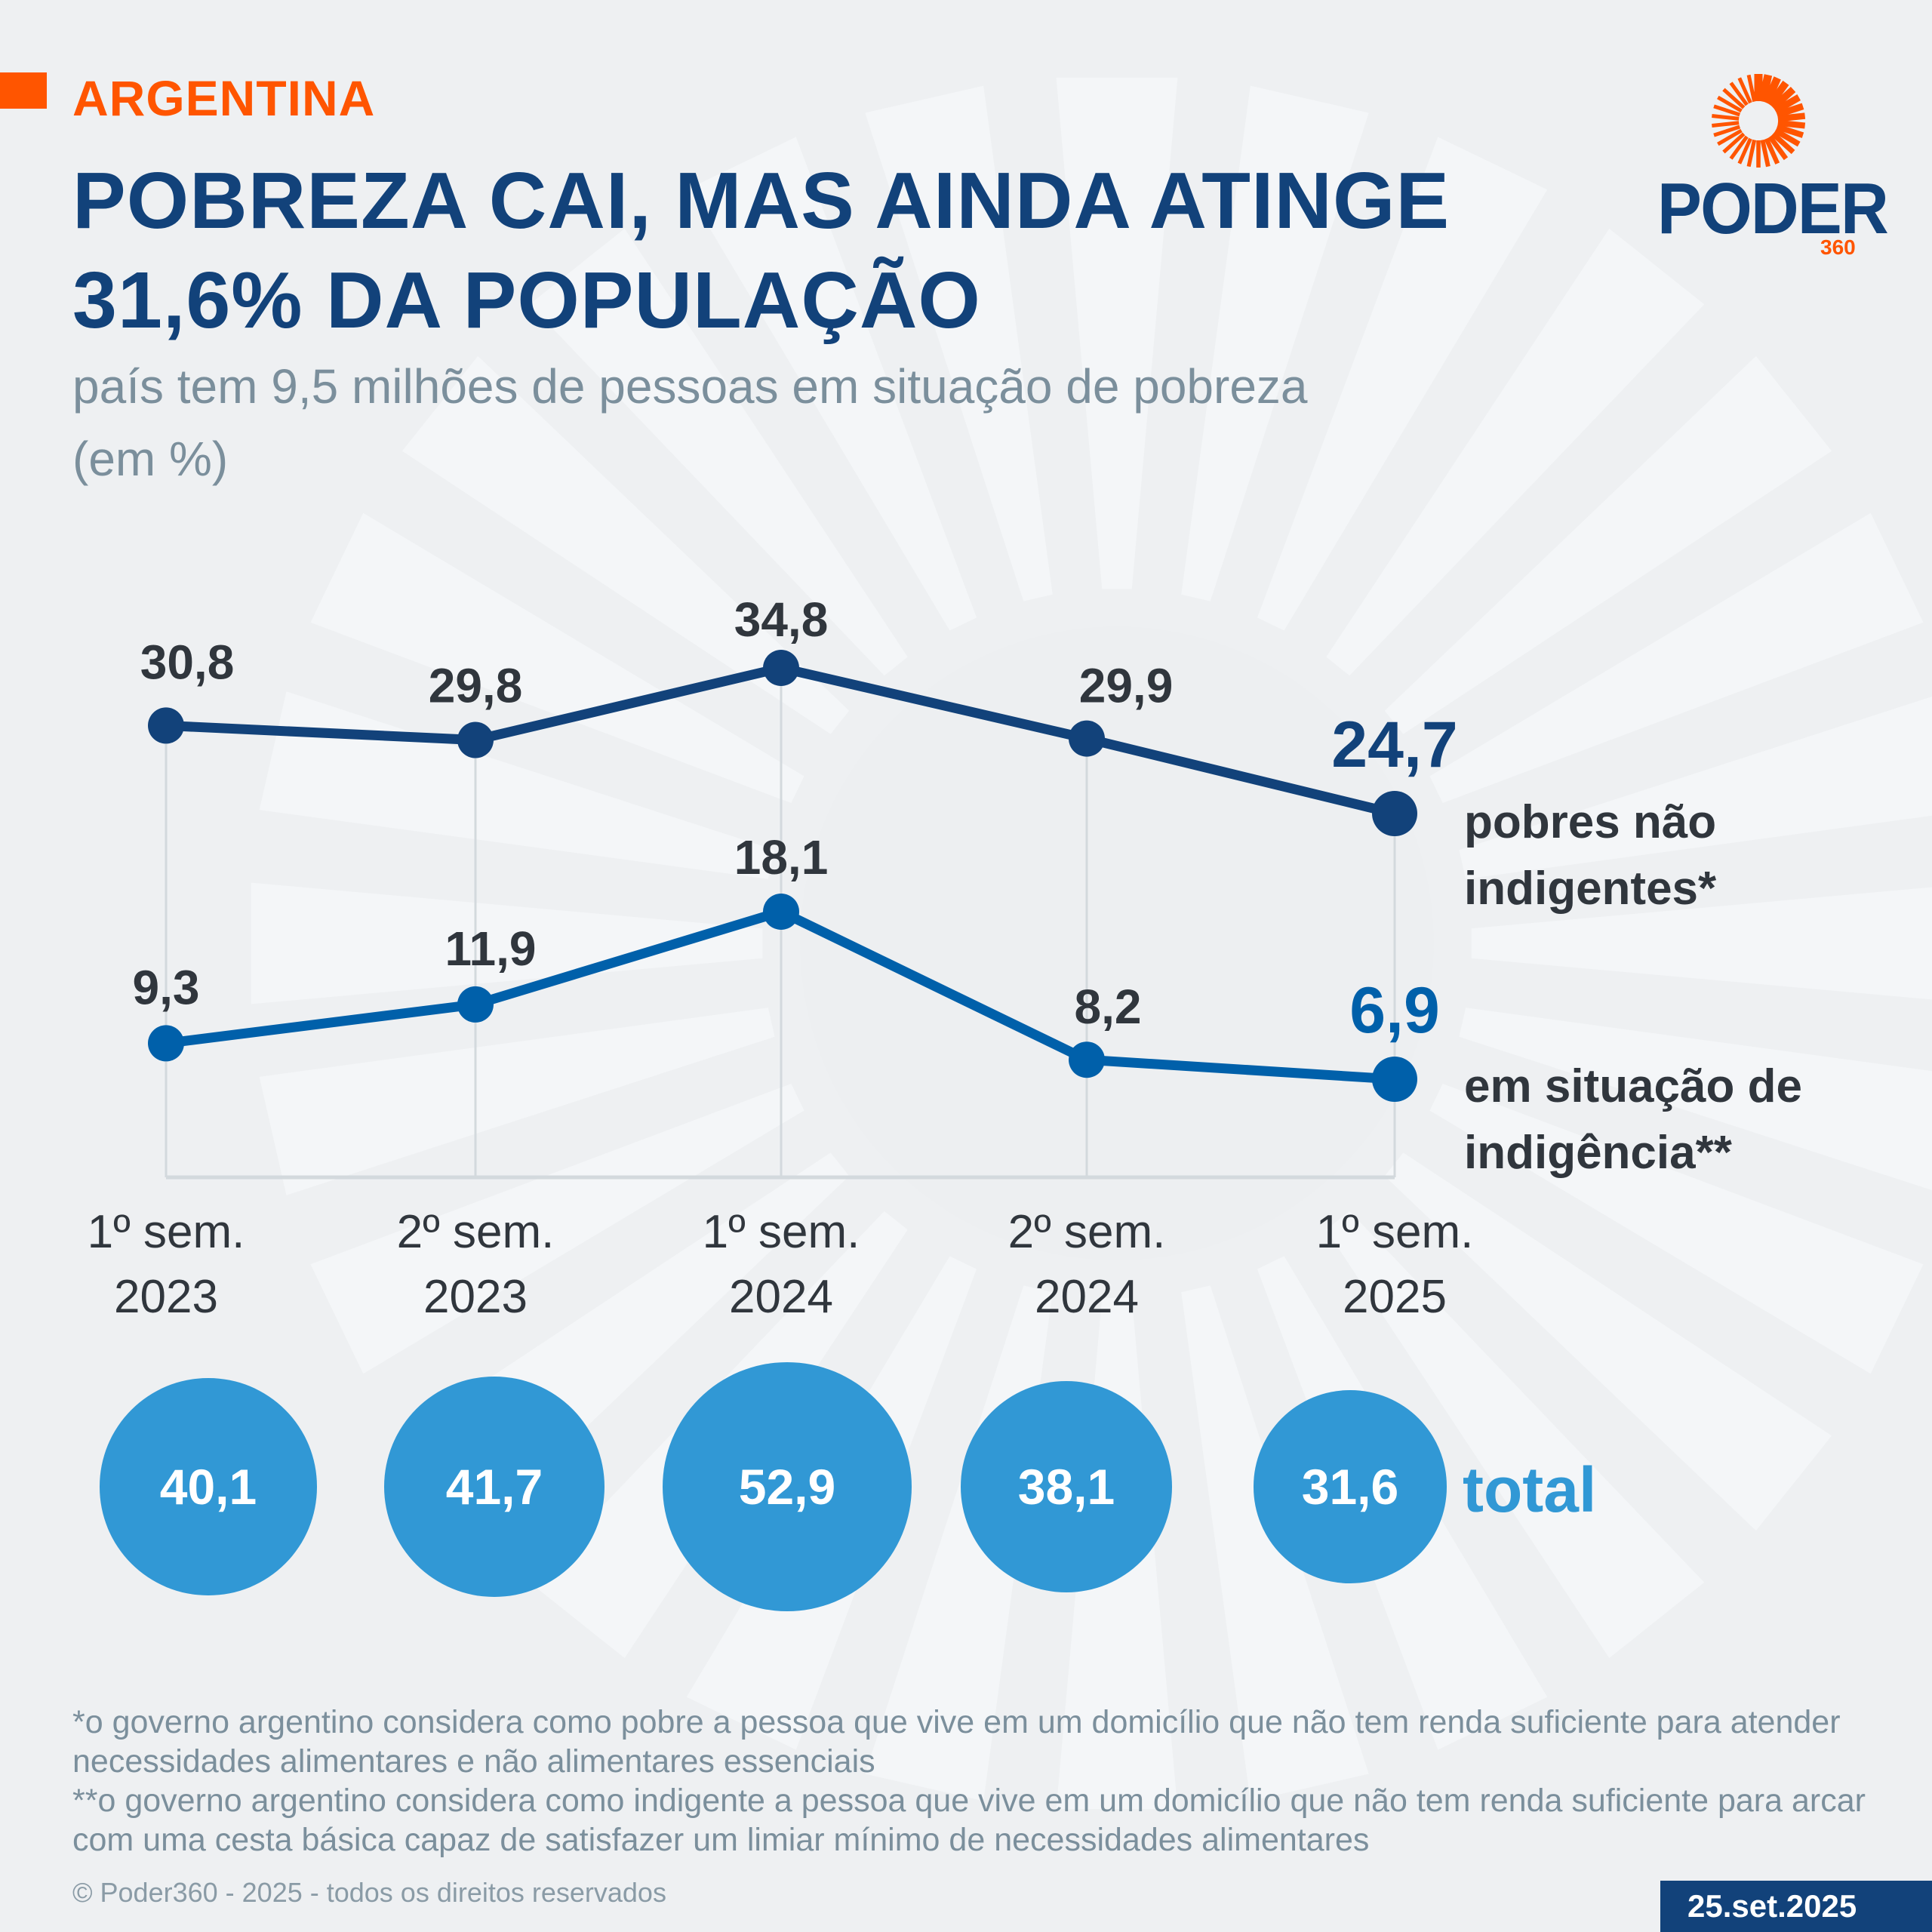  I want to click on legend-label-line: em situação de, so click(1633, 1086).